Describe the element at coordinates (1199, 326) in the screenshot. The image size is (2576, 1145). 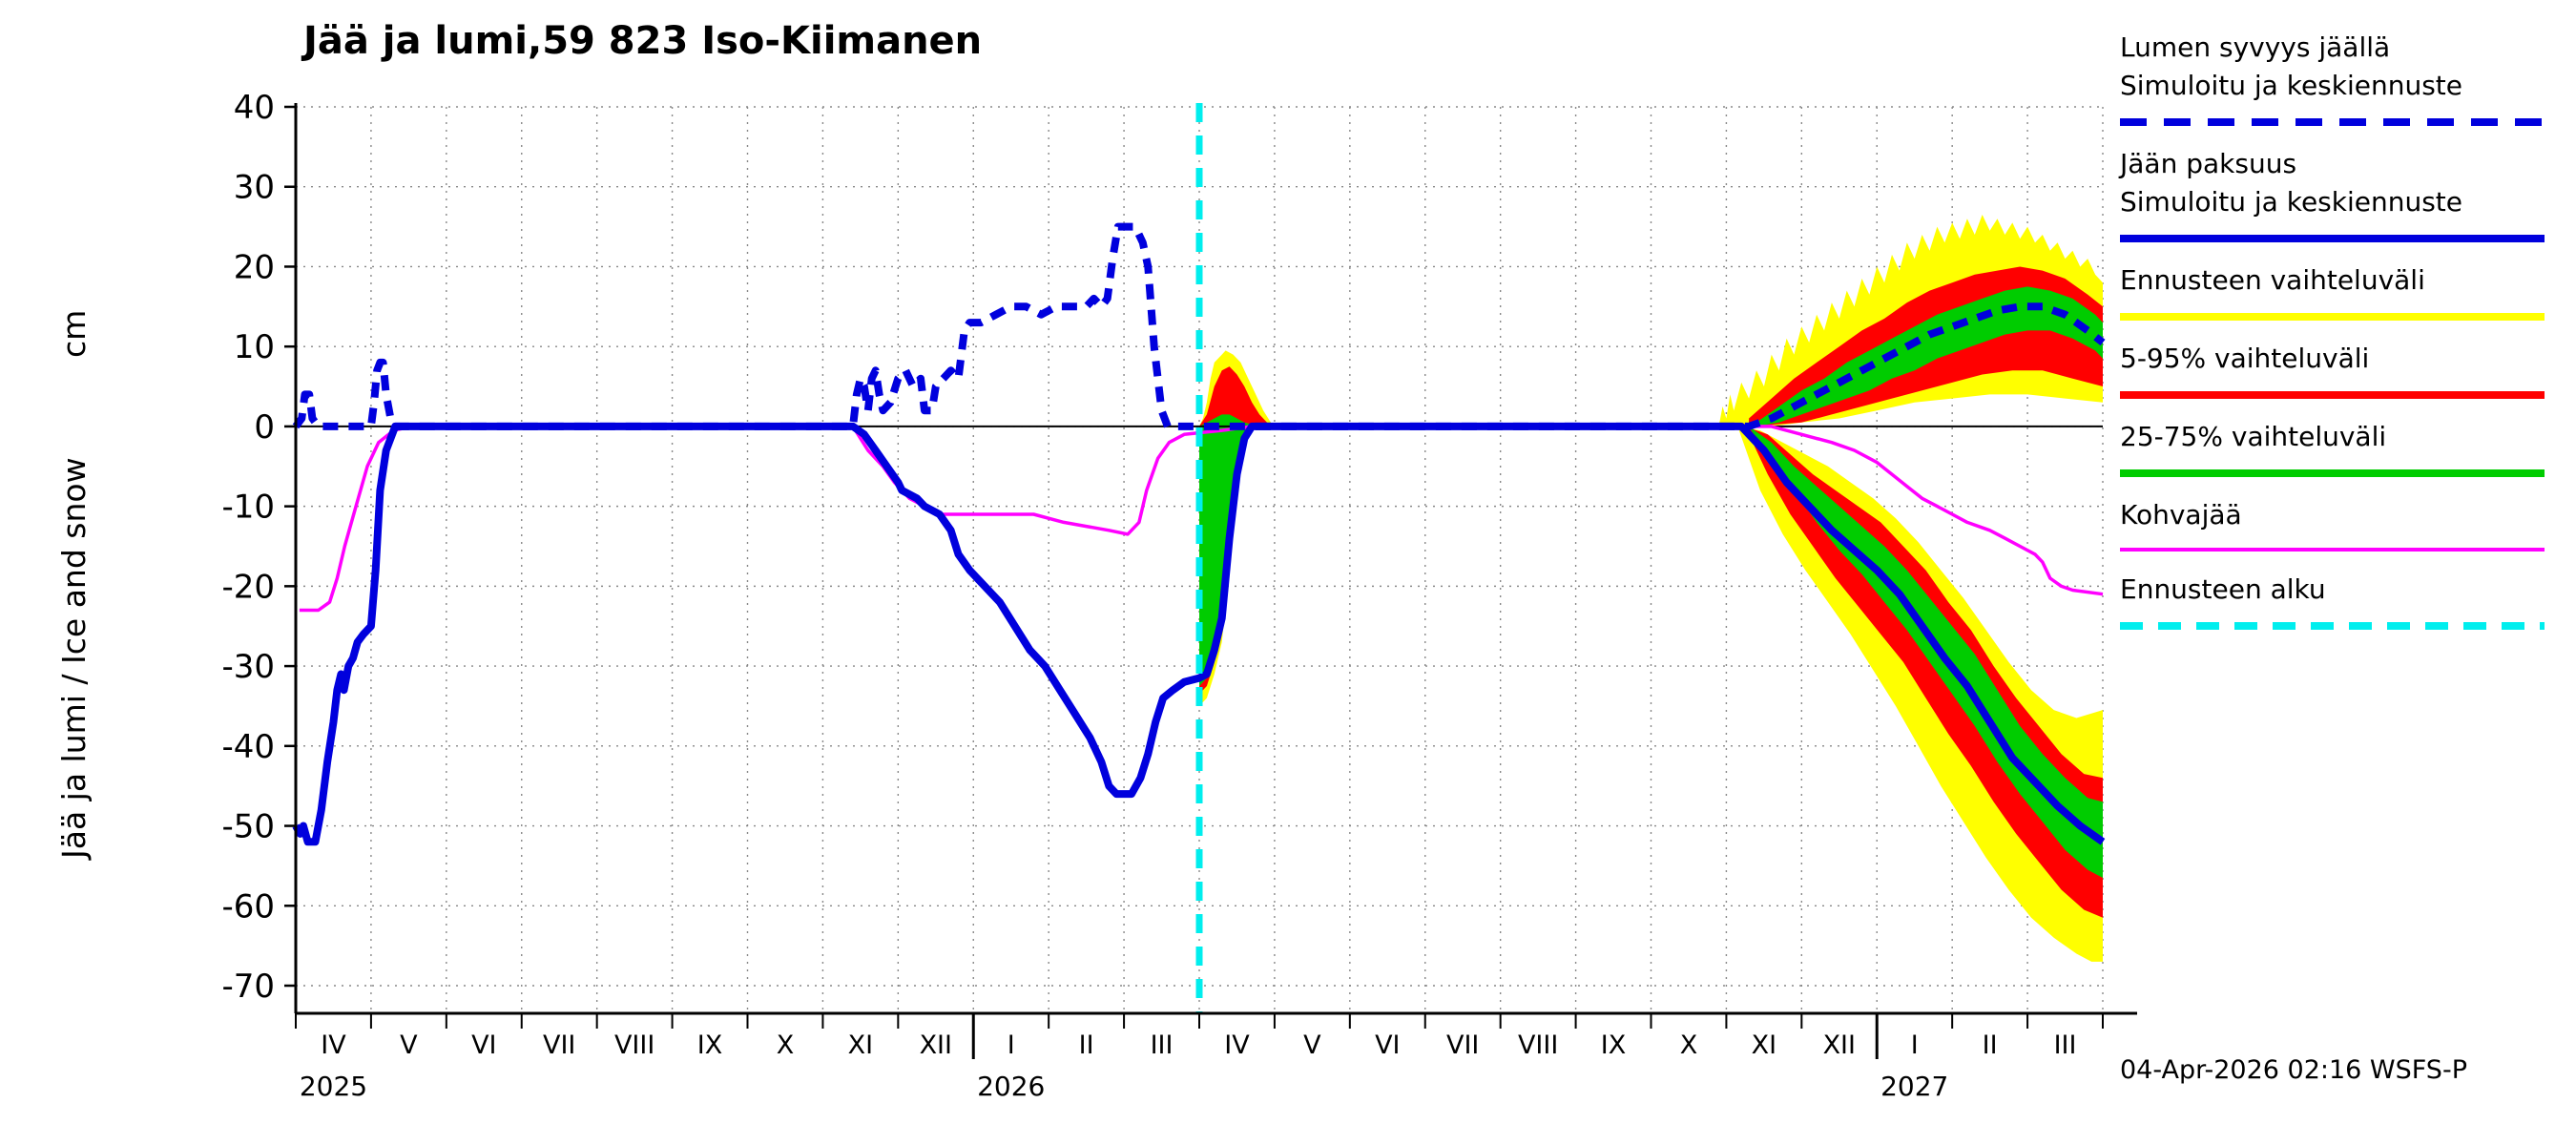
I see `series-snow-depth-sim` at that location.